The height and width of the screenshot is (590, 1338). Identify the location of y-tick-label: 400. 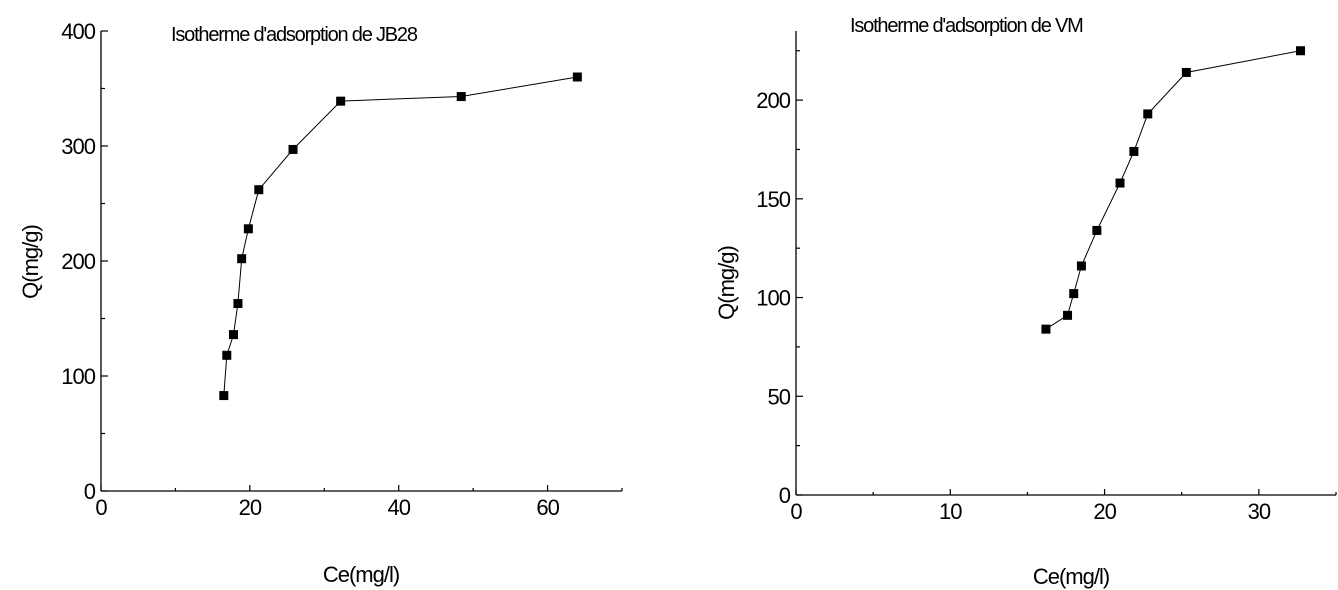
(78, 31).